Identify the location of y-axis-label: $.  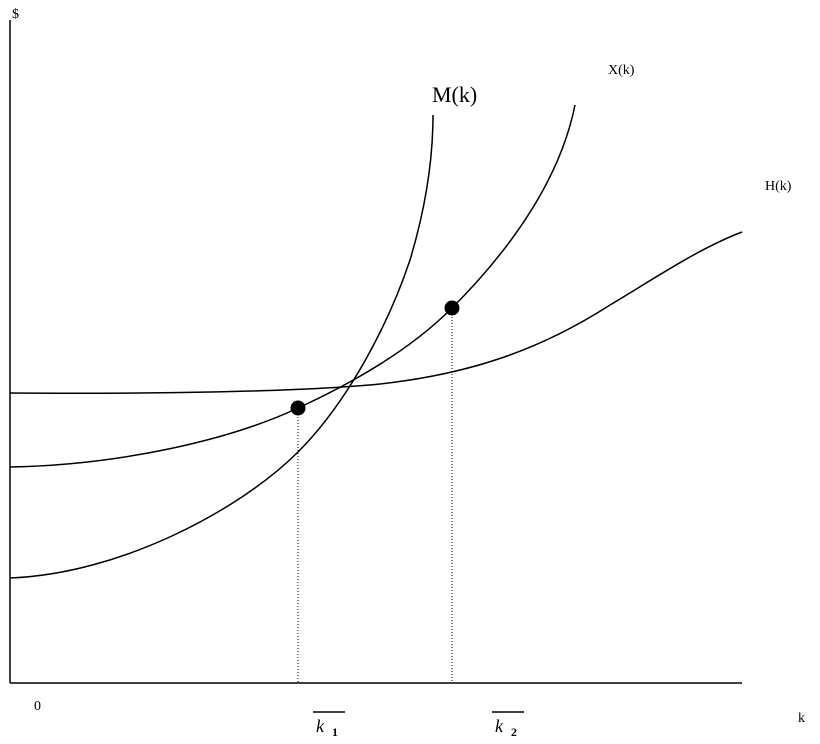
(15, 14).